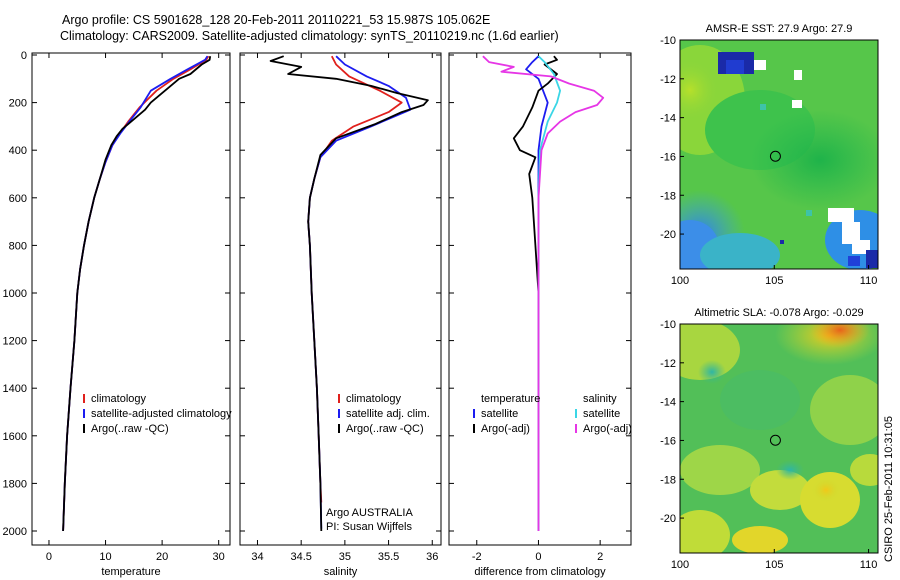  I want to click on x-tick-label: 10, so click(105, 557).